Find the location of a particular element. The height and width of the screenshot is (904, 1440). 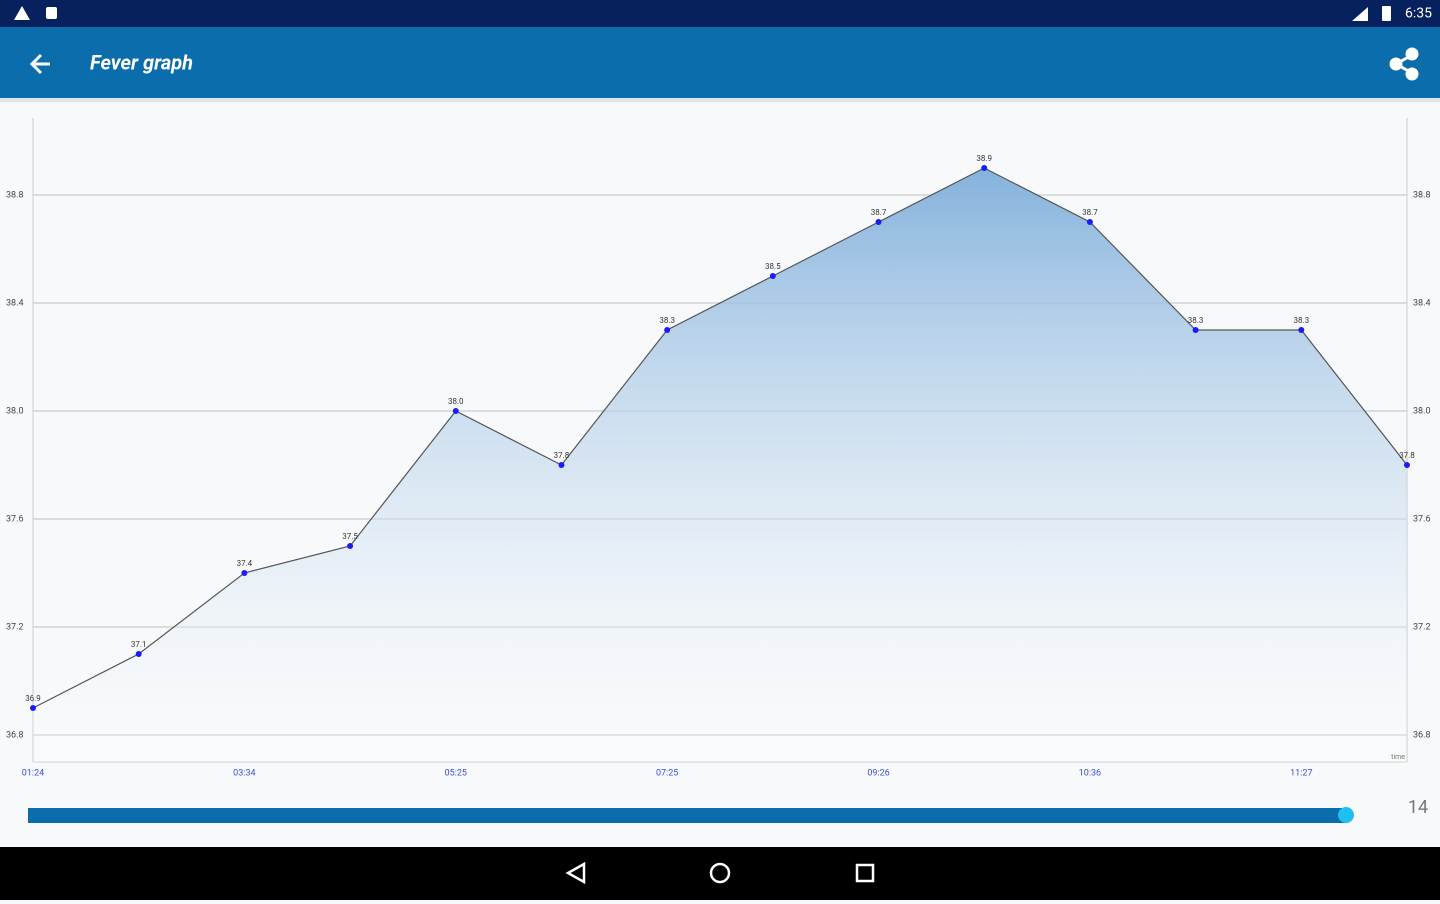

y2-tick-label: 38.8 is located at coordinates (1422, 195).